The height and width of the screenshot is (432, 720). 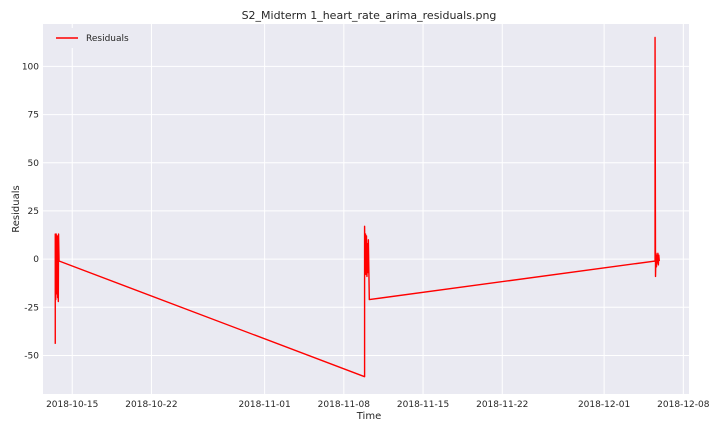 I want to click on y-tick-label: 50, so click(x=34, y=164).